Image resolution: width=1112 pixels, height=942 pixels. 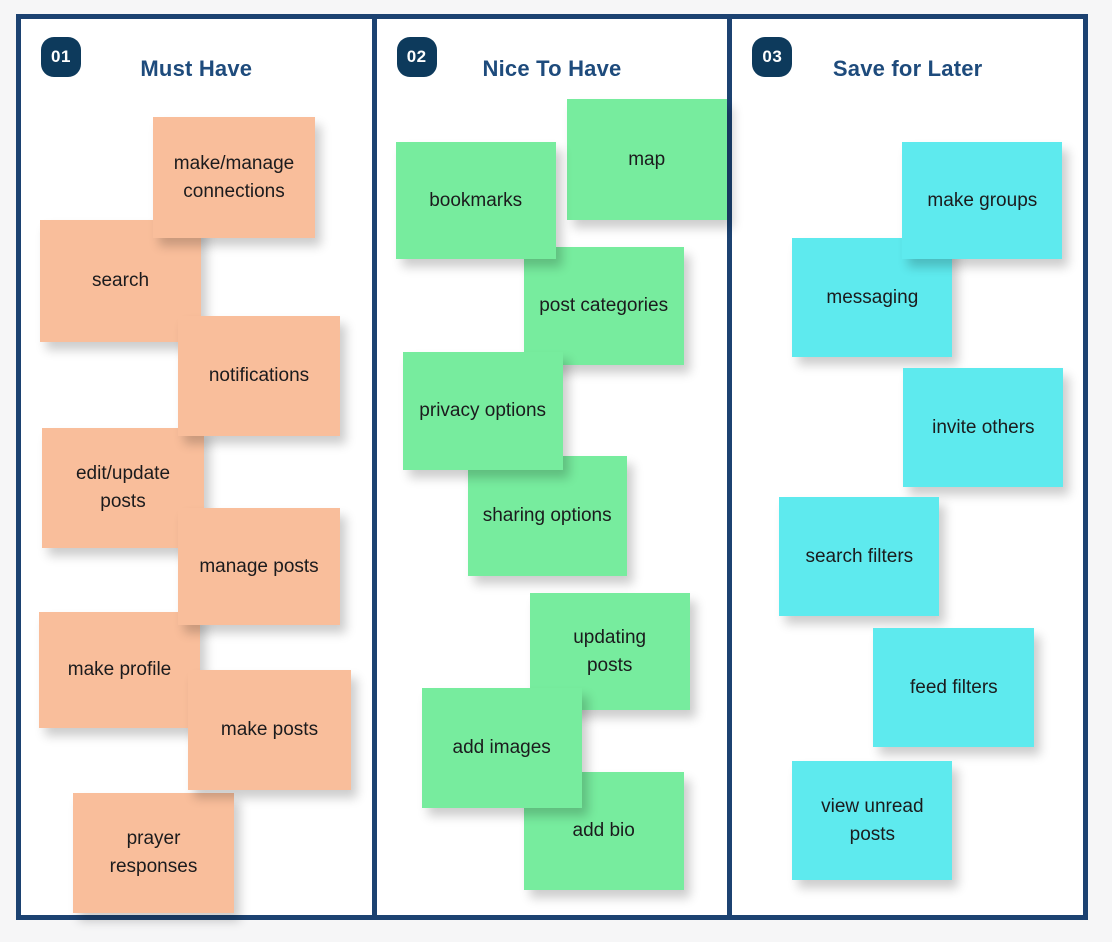 I want to click on sticky-note-search: search, so click(x=120, y=281).